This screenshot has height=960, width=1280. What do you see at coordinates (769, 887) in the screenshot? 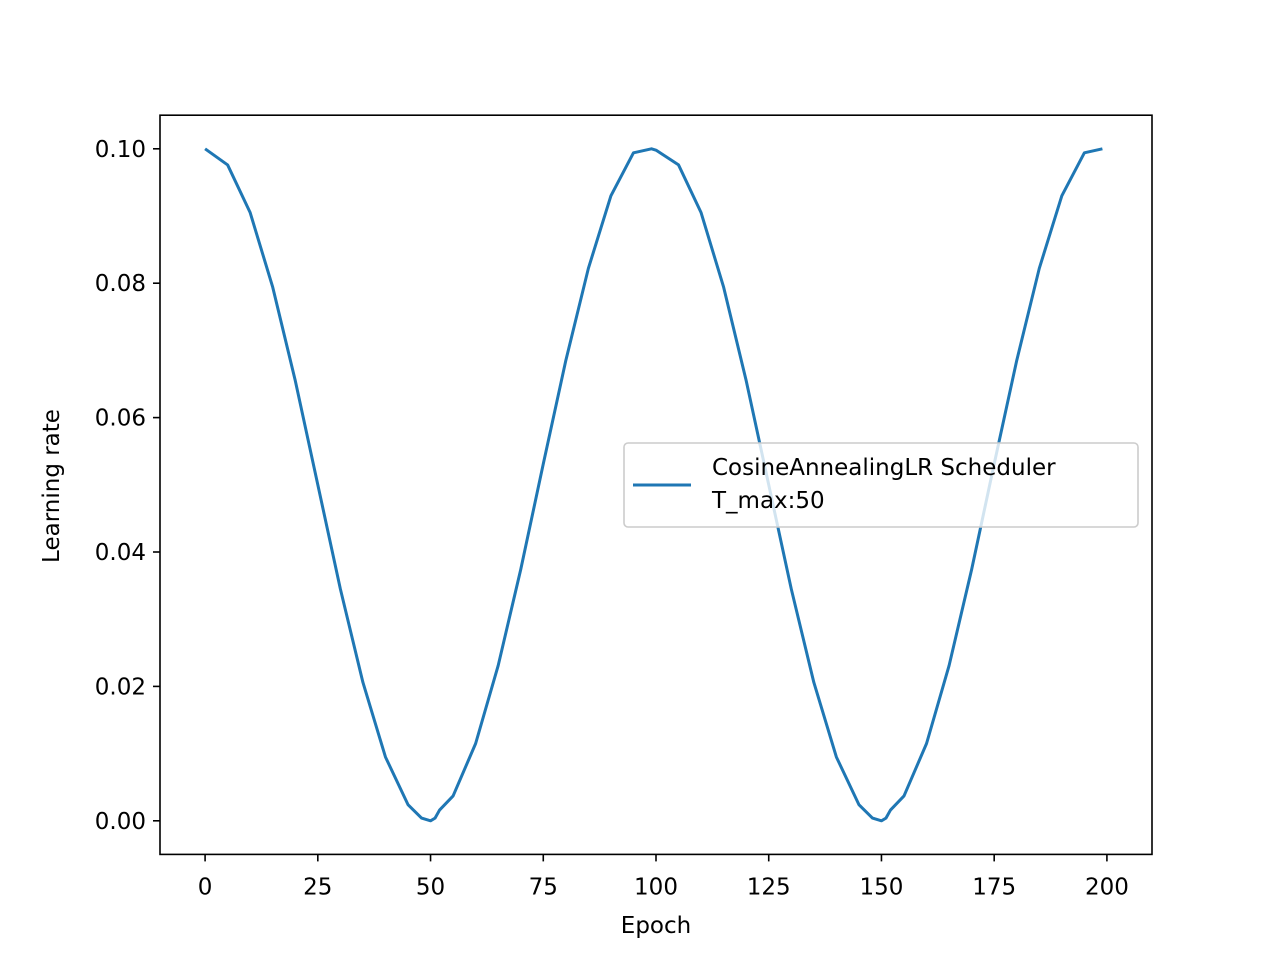
I see `x-tick-label: 125` at bounding box center [769, 887].